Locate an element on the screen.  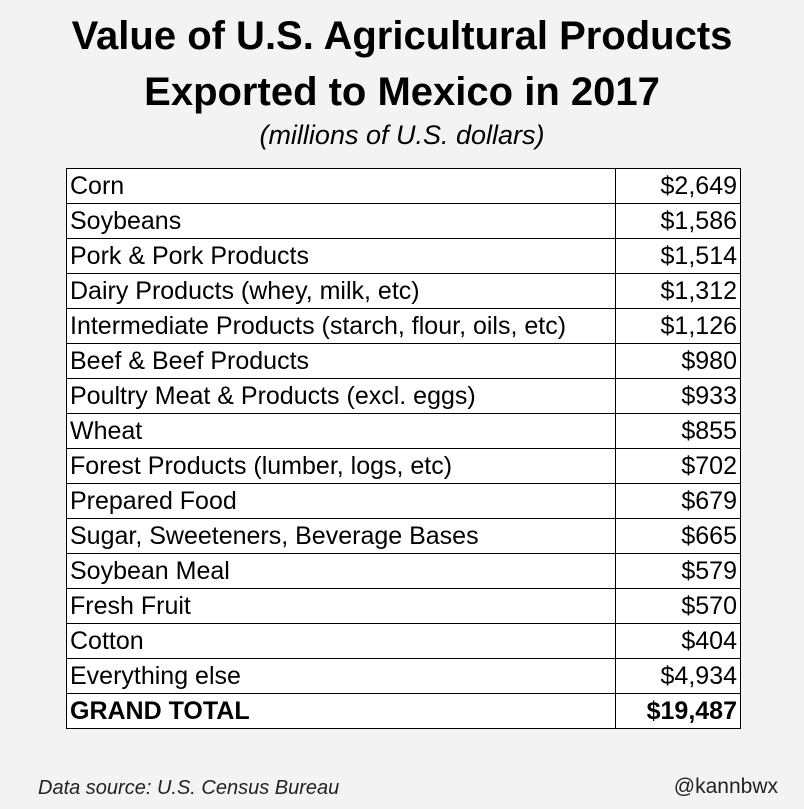
chart-title-line-1: Value of U.S. Agricultural Products is located at coordinates (402, 36).